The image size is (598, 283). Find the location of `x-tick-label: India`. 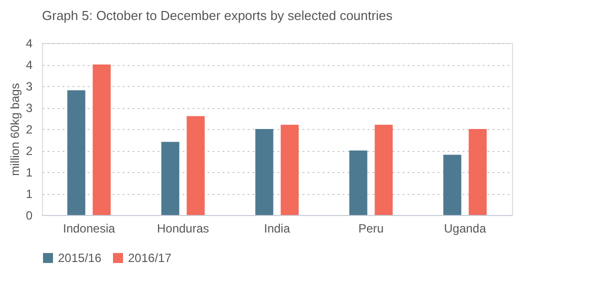

x-tick-label: India is located at coordinates (277, 229).